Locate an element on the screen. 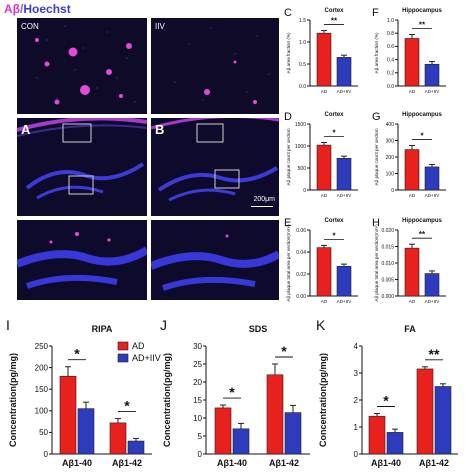 This screenshot has width=474, height=474. x-tick-label-K: Aβ1-40 is located at coordinates (386, 463).